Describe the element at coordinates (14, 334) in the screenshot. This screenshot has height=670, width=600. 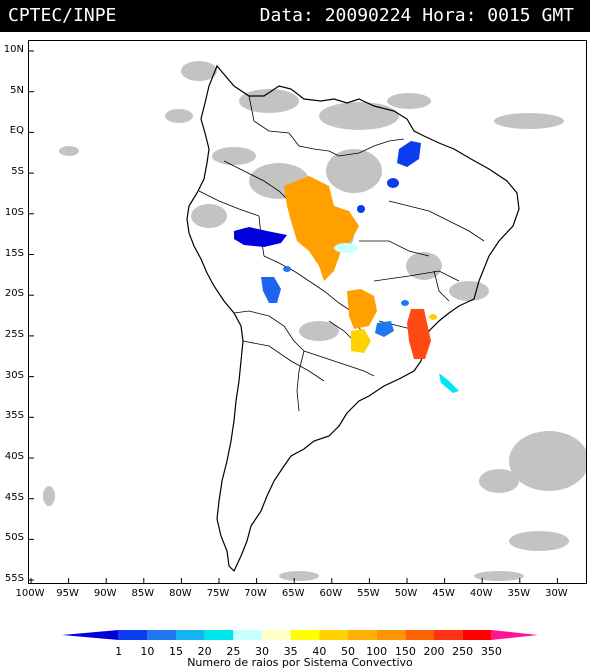
I see `latitude-label: 25S` at that location.